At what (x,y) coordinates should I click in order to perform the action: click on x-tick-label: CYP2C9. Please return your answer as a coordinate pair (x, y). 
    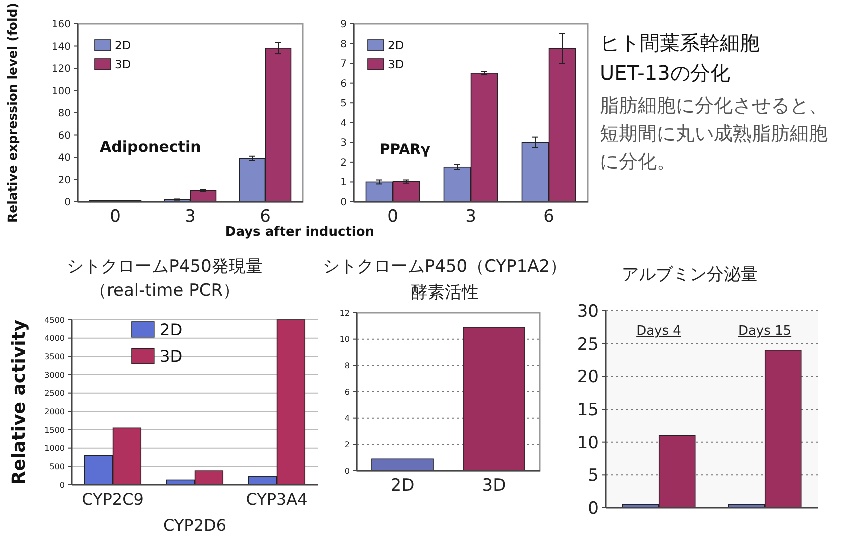
    Looking at the image, I should click on (113, 499).